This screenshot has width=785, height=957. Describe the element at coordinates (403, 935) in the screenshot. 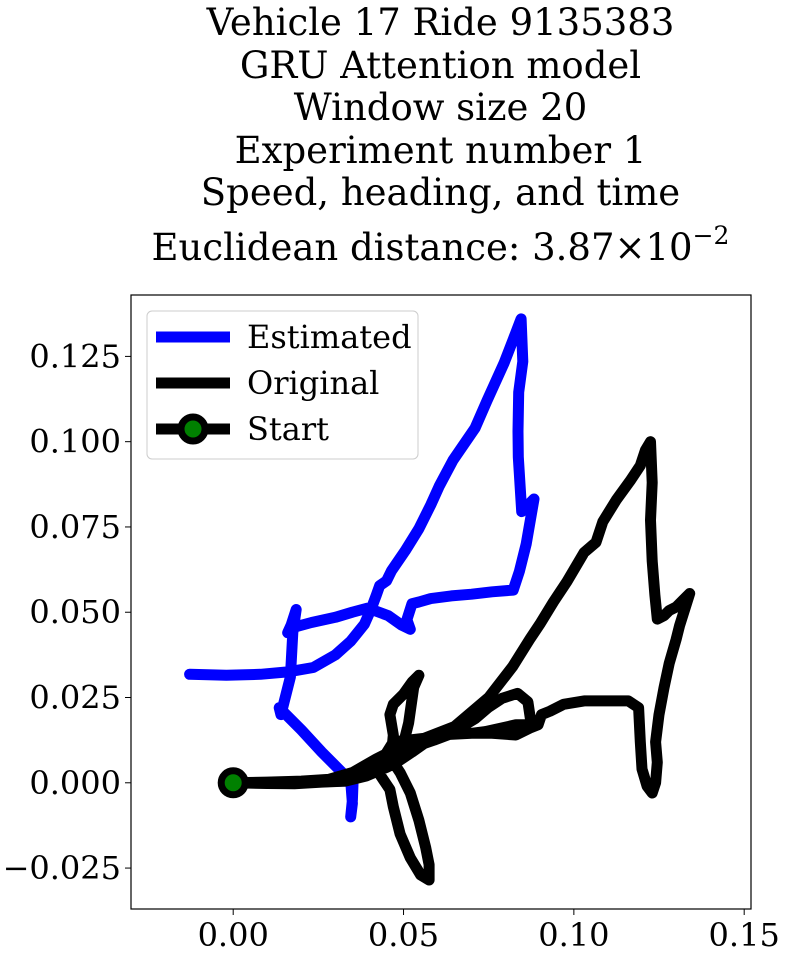

I see `x-tick-label: 0.05` at that location.